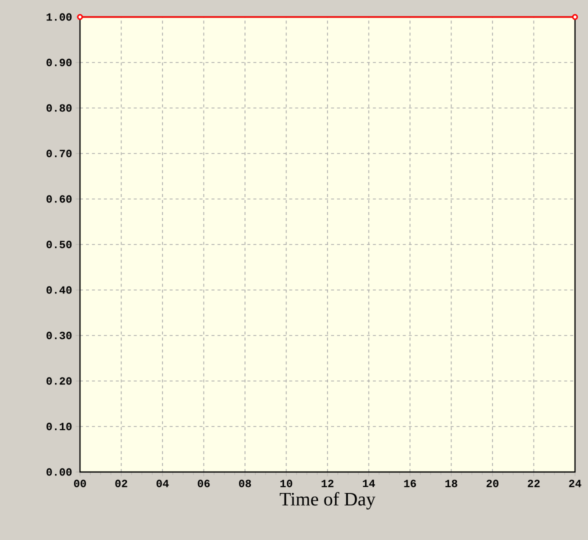 This screenshot has height=540, width=588. Describe the element at coordinates (59, 62) in the screenshot. I see `y-tick-label: 0.90` at that location.